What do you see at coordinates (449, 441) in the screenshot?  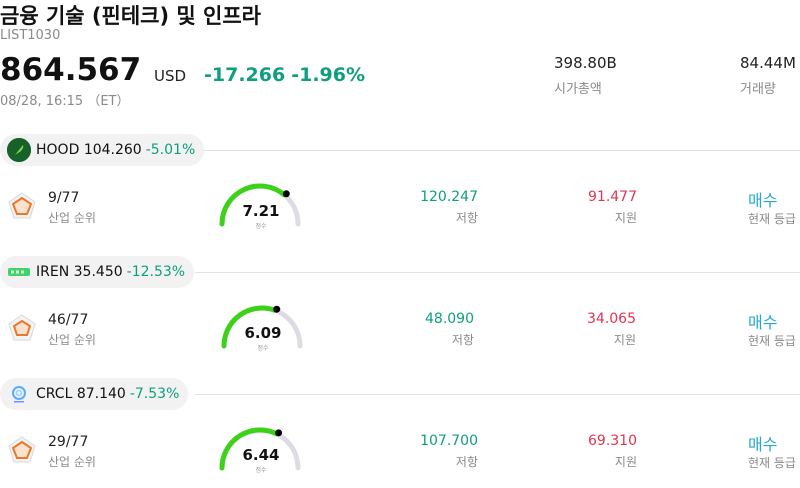 I see `resistance-value: 107.700` at bounding box center [449, 441].